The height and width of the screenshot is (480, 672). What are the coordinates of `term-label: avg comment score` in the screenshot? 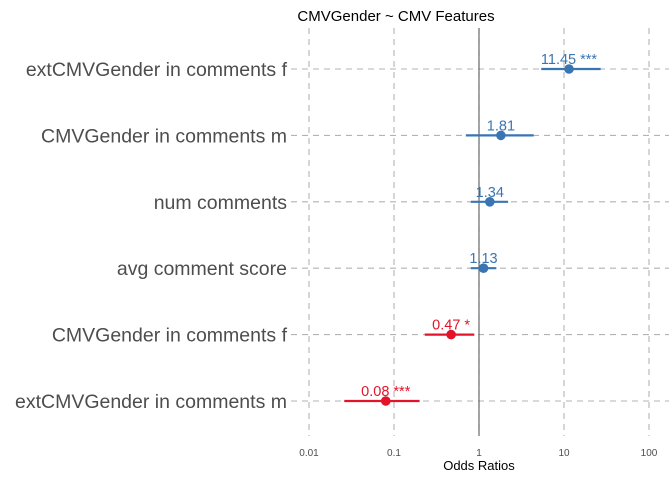 It's located at (202, 269).